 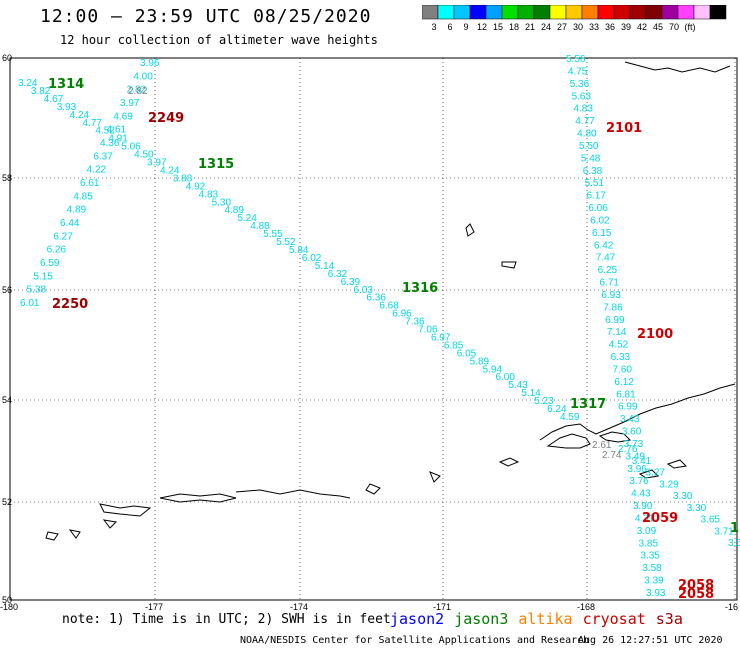 I want to click on y-axis-label: 60, so click(x=7, y=58).